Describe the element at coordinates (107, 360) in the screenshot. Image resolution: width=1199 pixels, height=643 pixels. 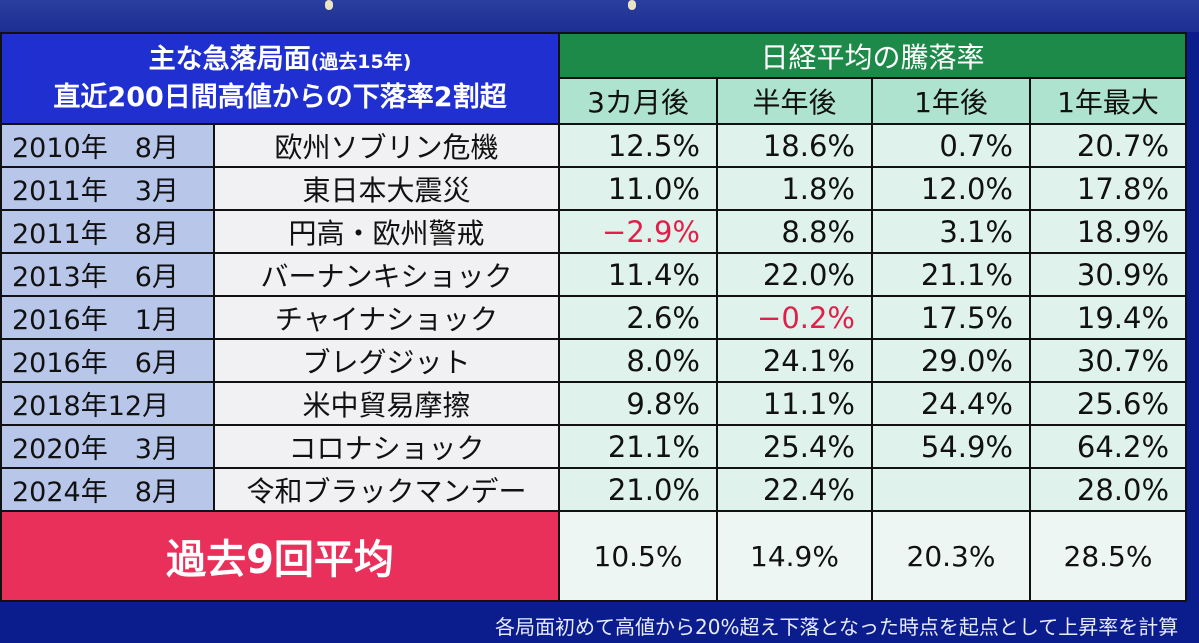
I see `event-date: 2016年 6月` at that location.